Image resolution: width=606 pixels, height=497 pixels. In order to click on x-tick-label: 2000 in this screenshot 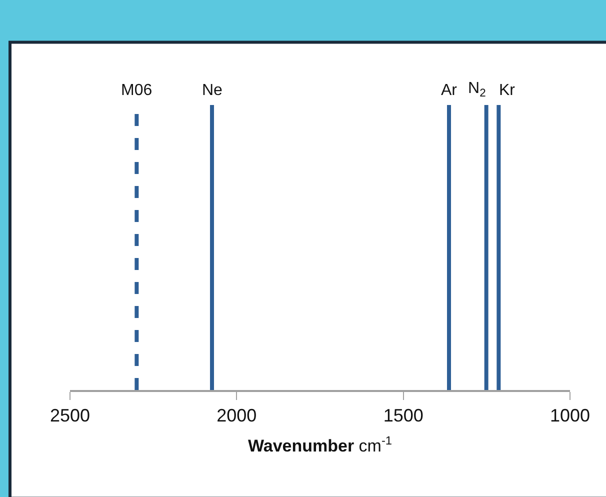, I will do `click(236, 416)`.